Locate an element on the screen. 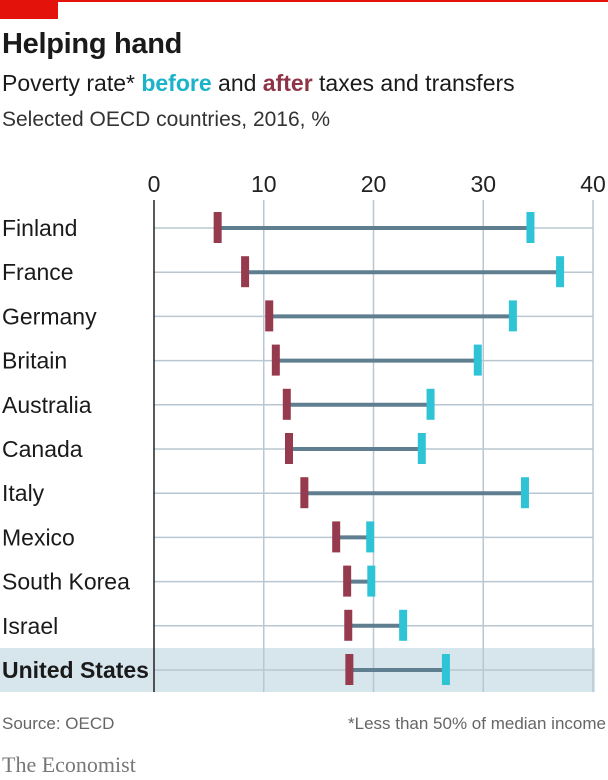 Image resolution: width=608 pixels, height=780 pixels. footnote: *Less than 50% of median income is located at coordinates (477, 723).